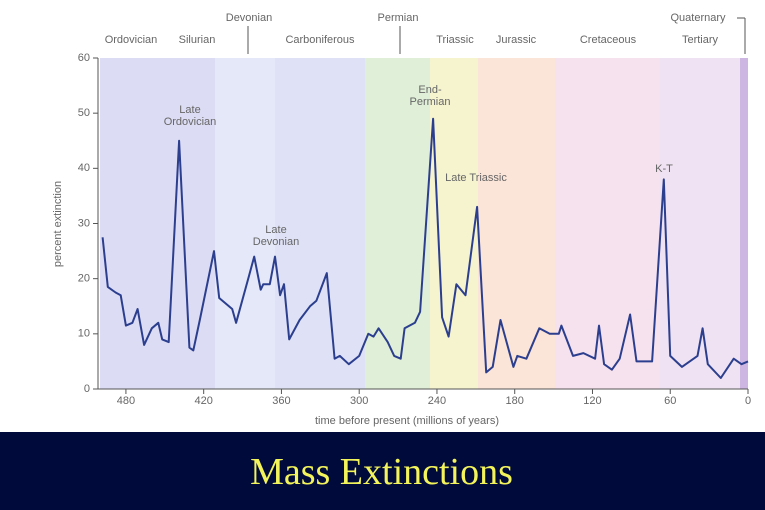 The height and width of the screenshot is (510, 765). Describe the element at coordinates (398, 18) in the screenshot. I see `period-label: Permian` at that location.